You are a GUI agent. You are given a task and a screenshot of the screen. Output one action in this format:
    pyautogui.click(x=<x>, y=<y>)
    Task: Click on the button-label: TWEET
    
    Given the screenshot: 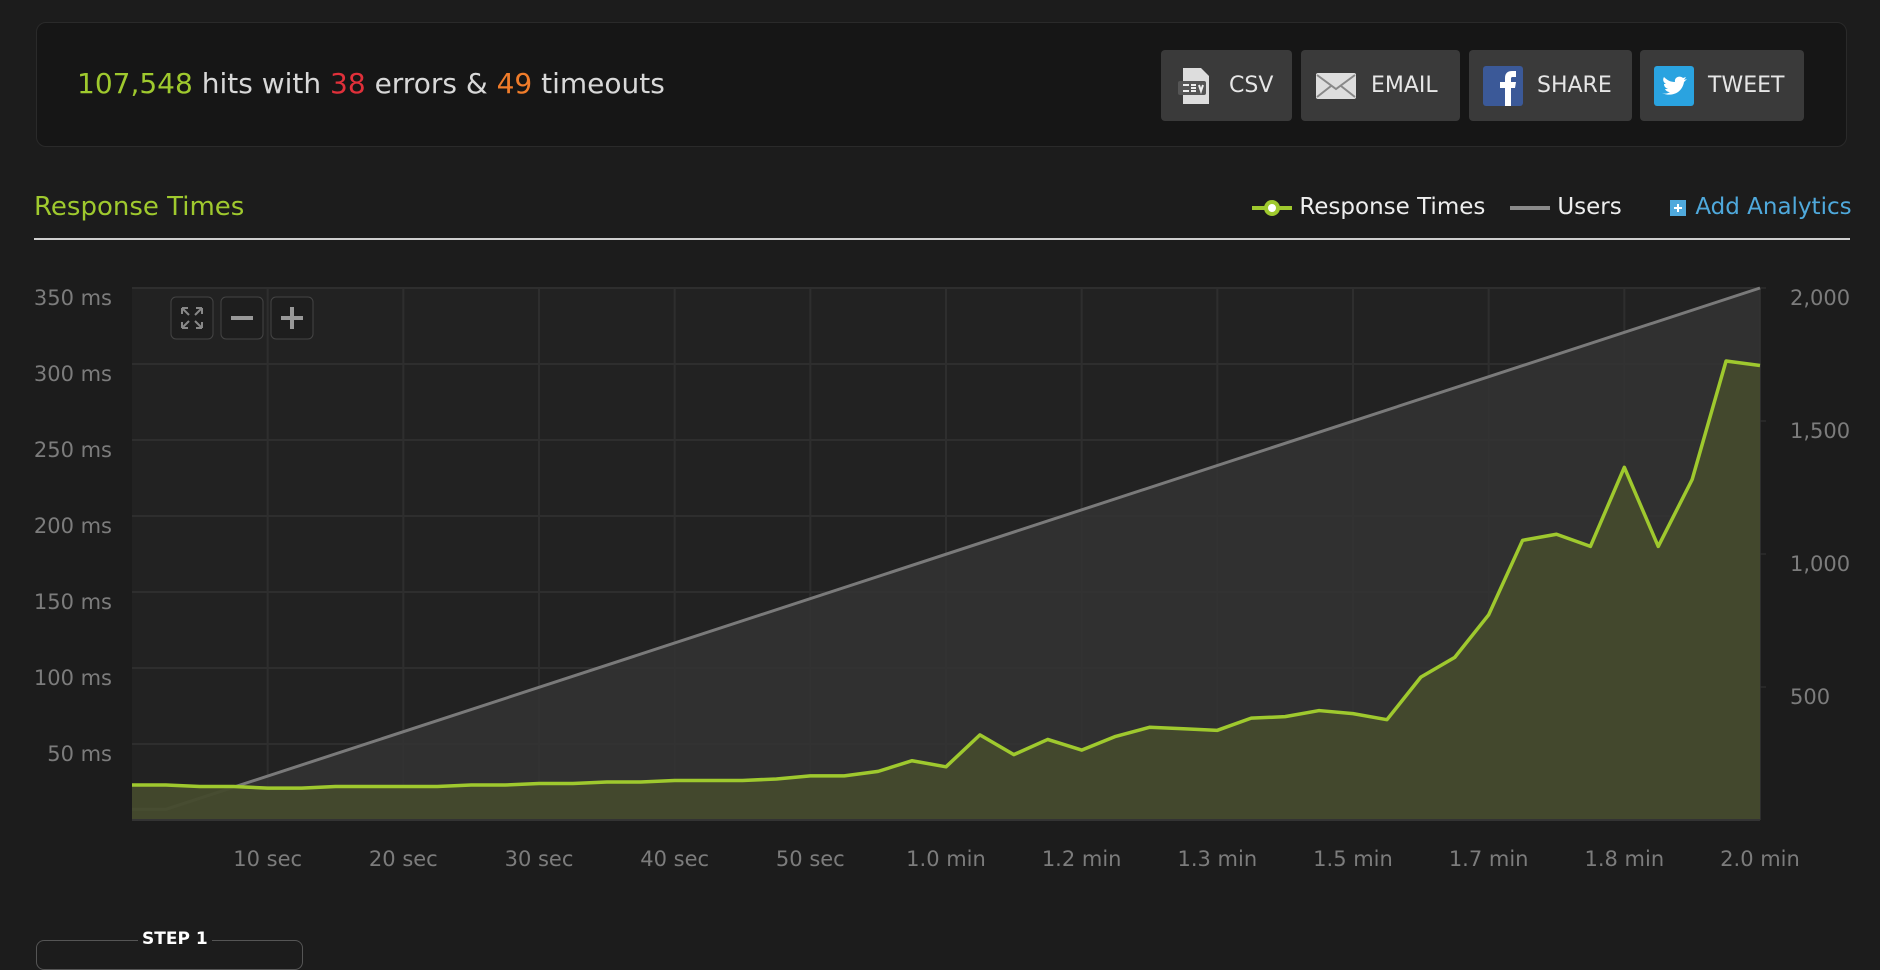 What is the action you would take?
    pyautogui.click(x=1746, y=85)
    